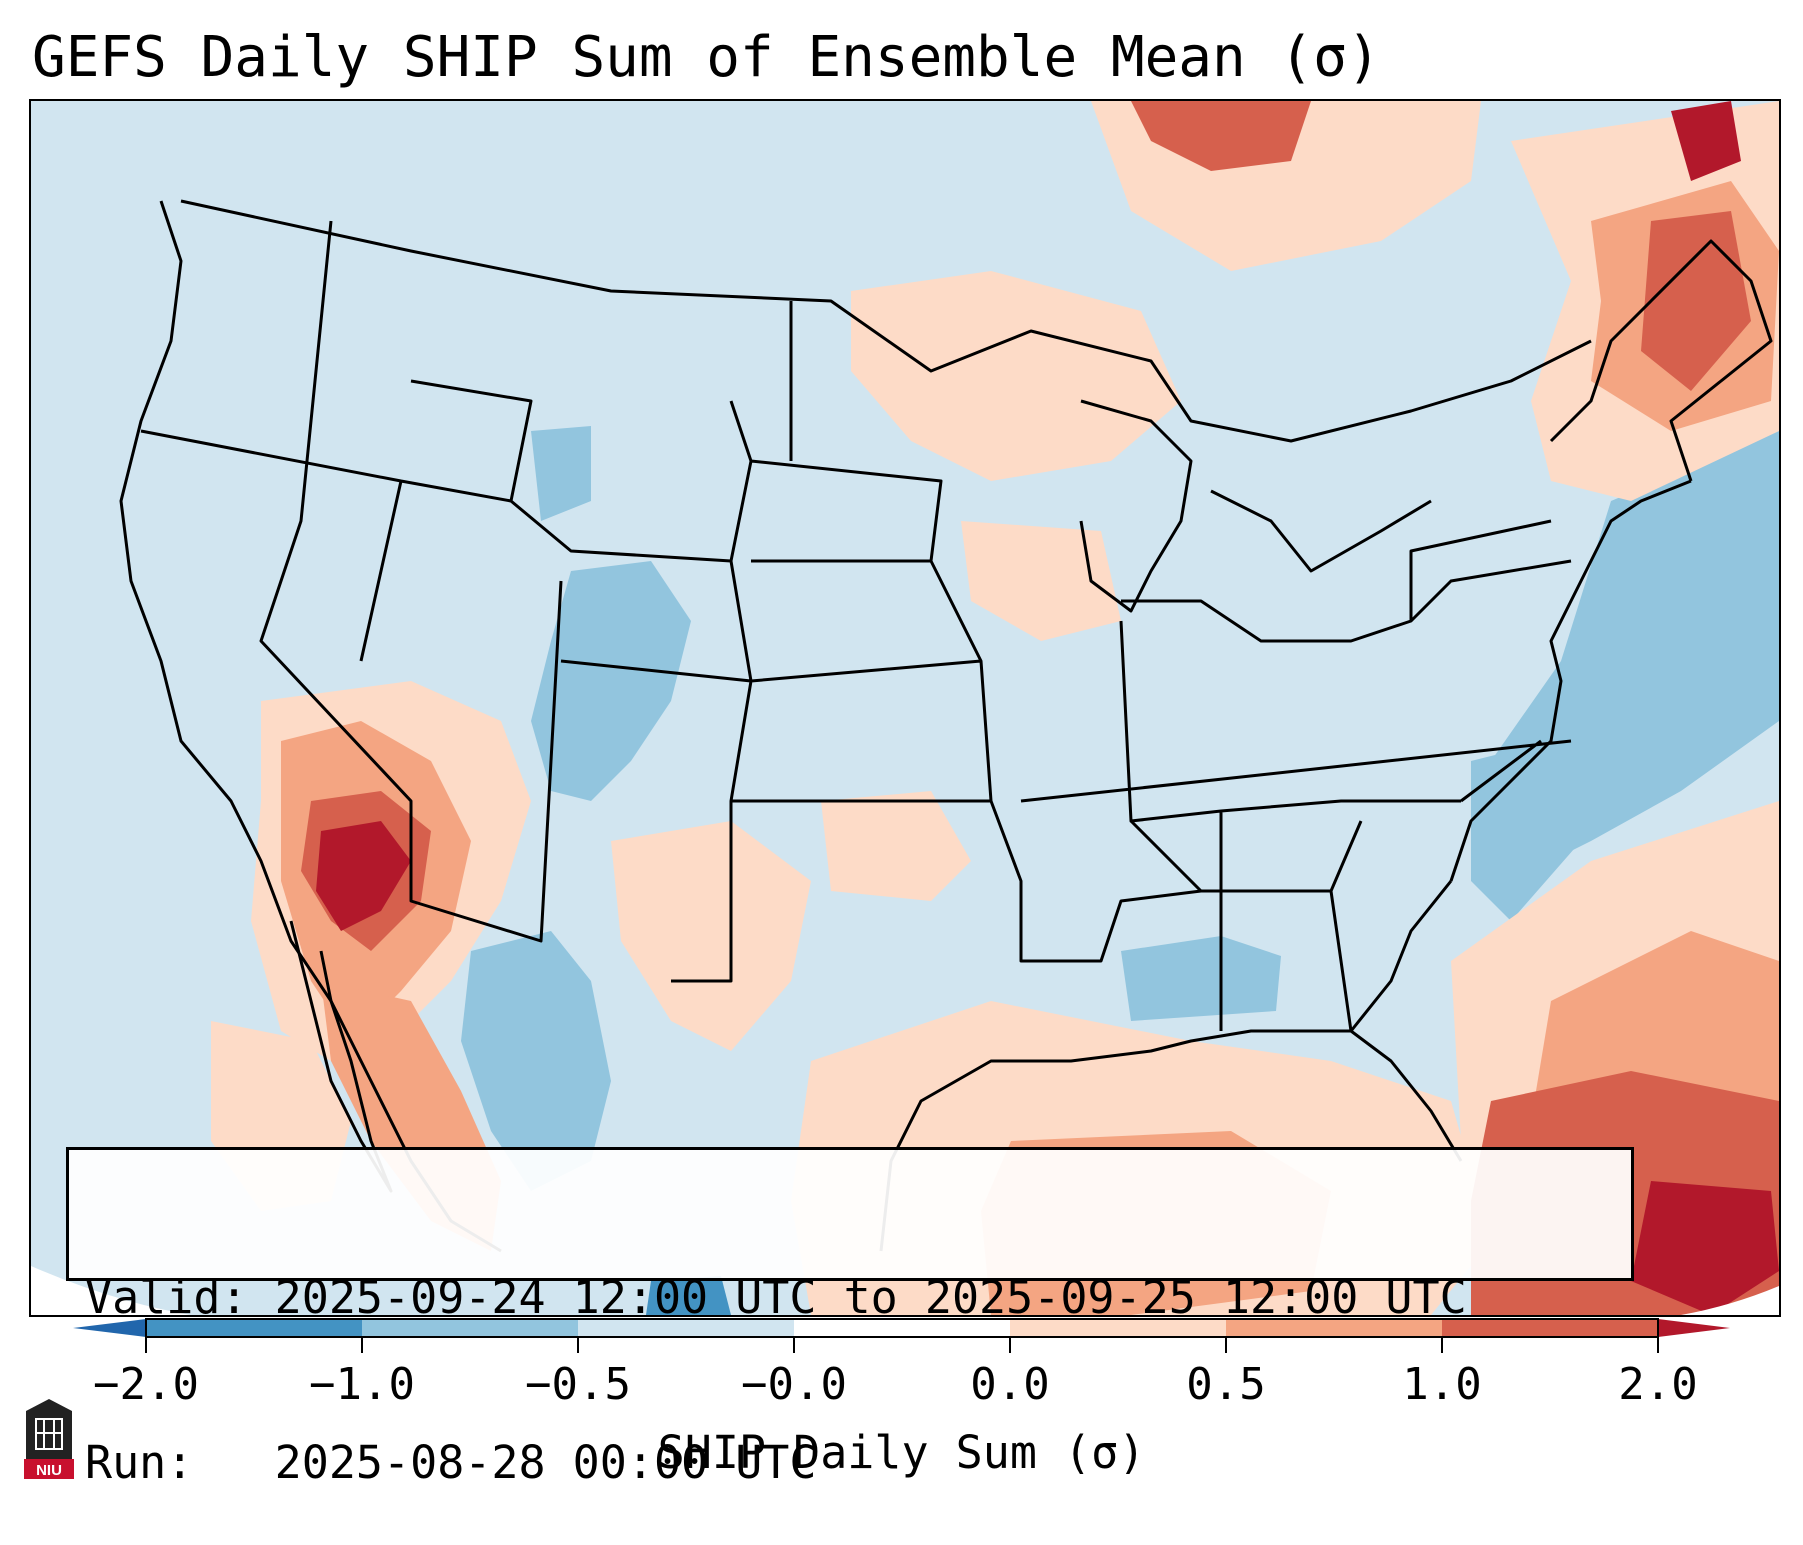  I want to click on logo-window-grid-icon, so click(49, 1434).